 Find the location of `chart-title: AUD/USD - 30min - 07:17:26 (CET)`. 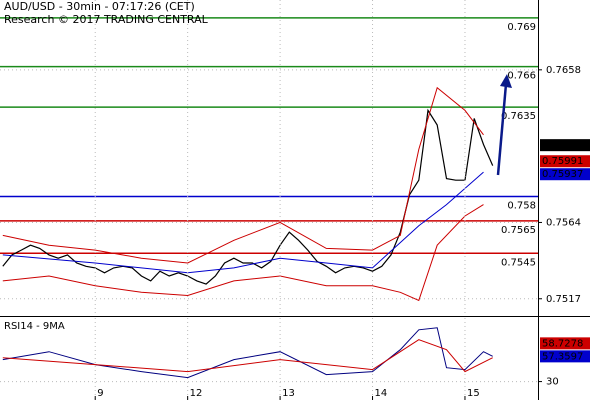

chart-title: AUD/USD - 30min - 07:17:26 (CET) is located at coordinates (99, 6).